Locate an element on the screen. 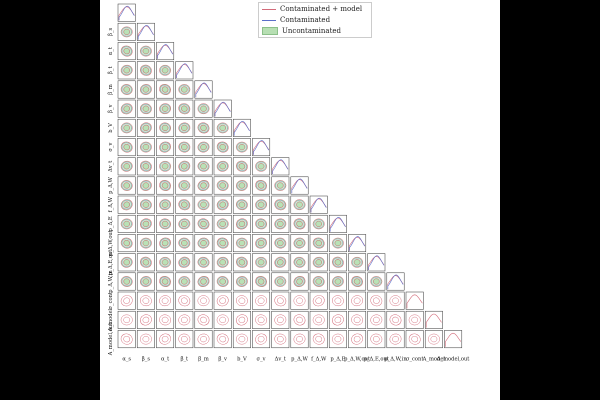 The height and width of the screenshot is (400, 600). x-axis-parameter-label: f_Δ,W is located at coordinates (319, 360).